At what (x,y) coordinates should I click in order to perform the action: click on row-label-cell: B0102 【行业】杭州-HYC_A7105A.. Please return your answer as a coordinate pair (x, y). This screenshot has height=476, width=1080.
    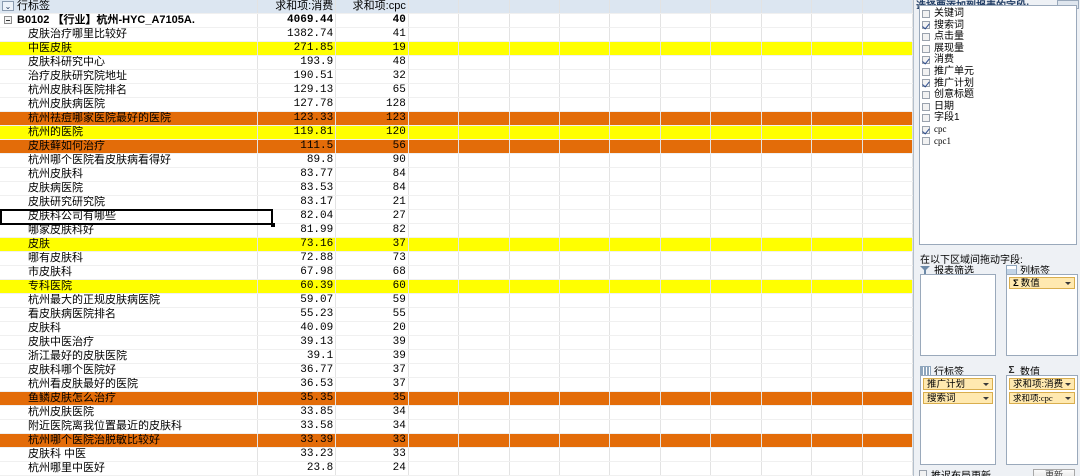
    Looking at the image, I should click on (129, 20).